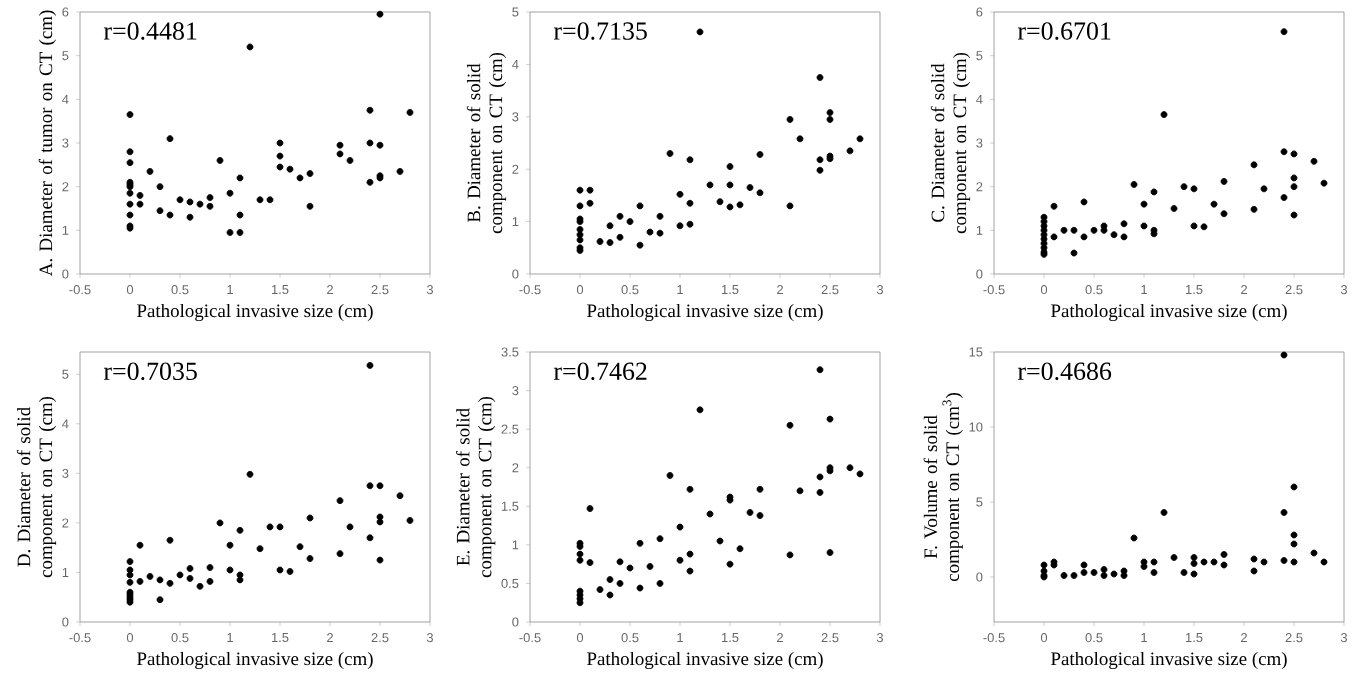  Describe the element at coordinates (47, 143) in the screenshot. I see `y-axis-title: A. Diameter of tumor on CT (cm)` at that location.